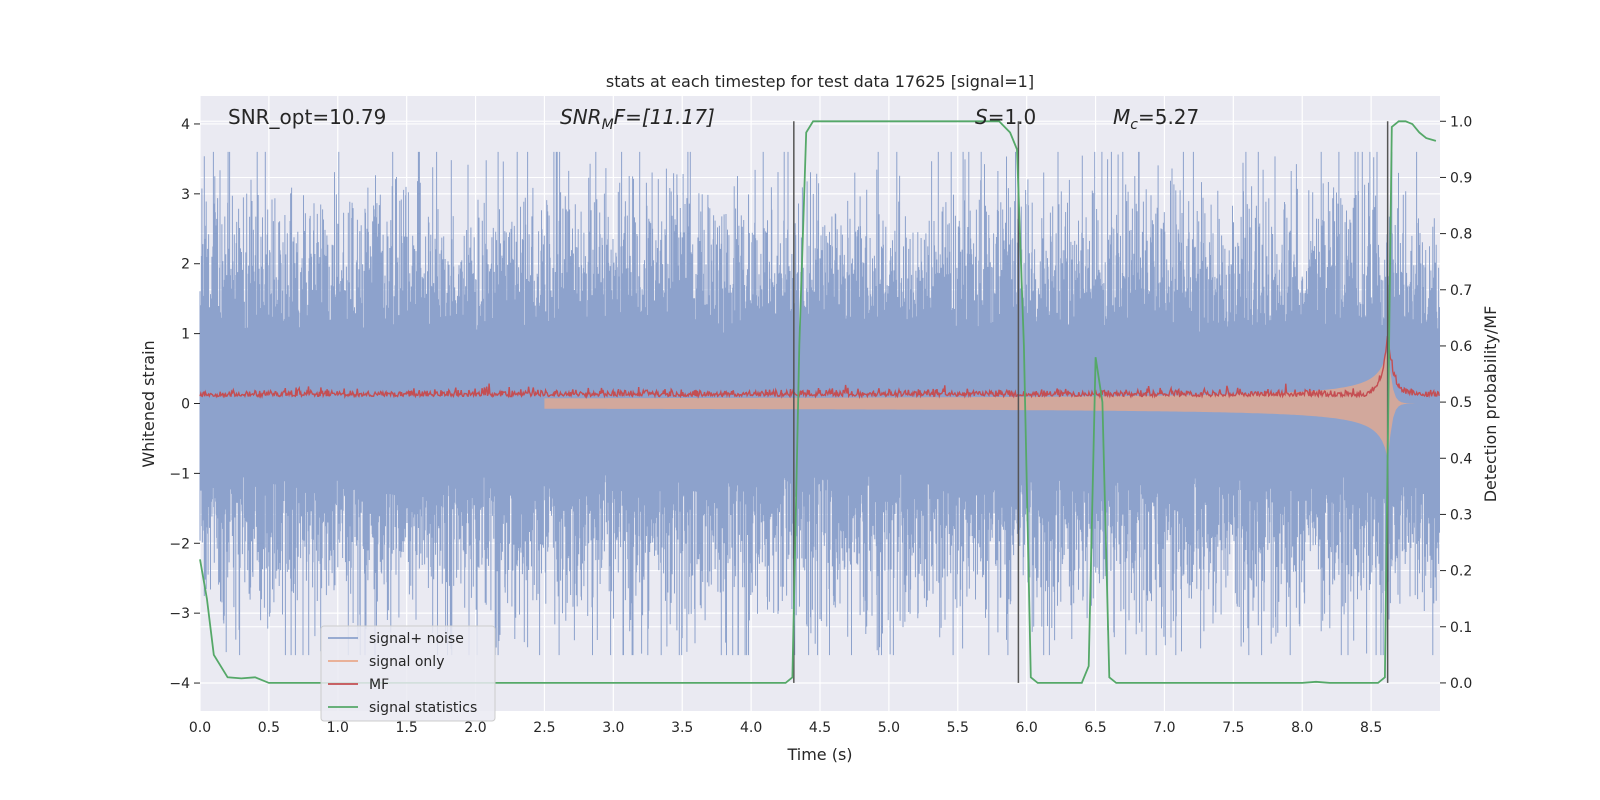 Image resolution: width=1600 pixels, height=800 pixels. What do you see at coordinates (1164, 728) in the screenshot?
I see `x-tick-label: 7.0` at bounding box center [1164, 728].